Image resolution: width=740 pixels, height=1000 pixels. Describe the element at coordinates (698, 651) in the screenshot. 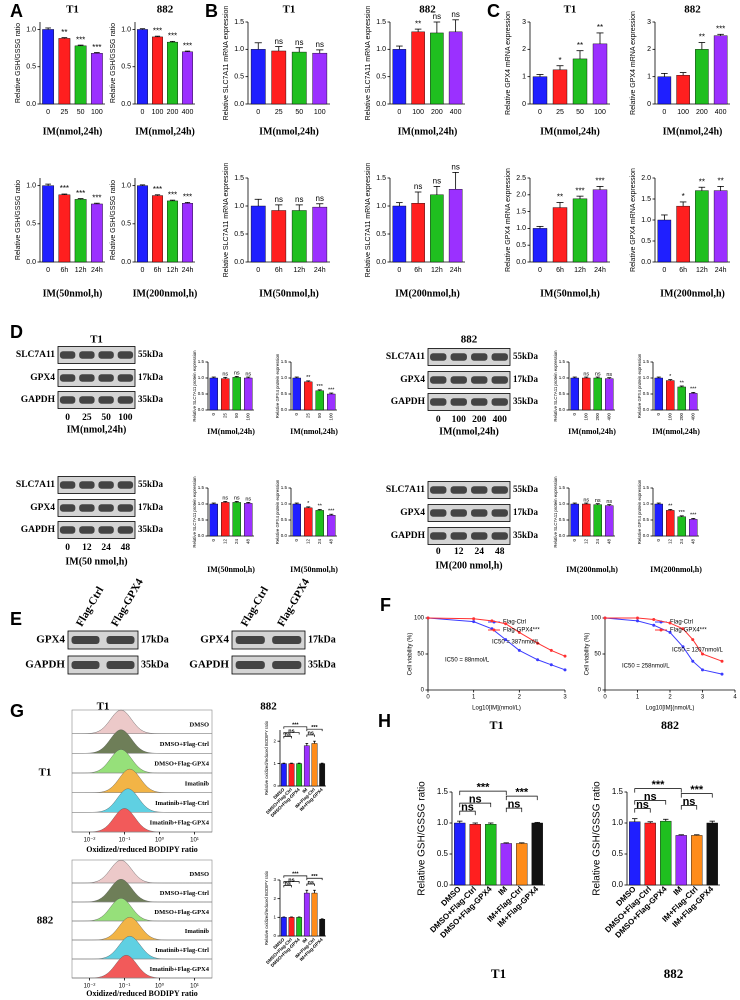

I see `annotation: IC50 = 1207nmol/L` at that location.